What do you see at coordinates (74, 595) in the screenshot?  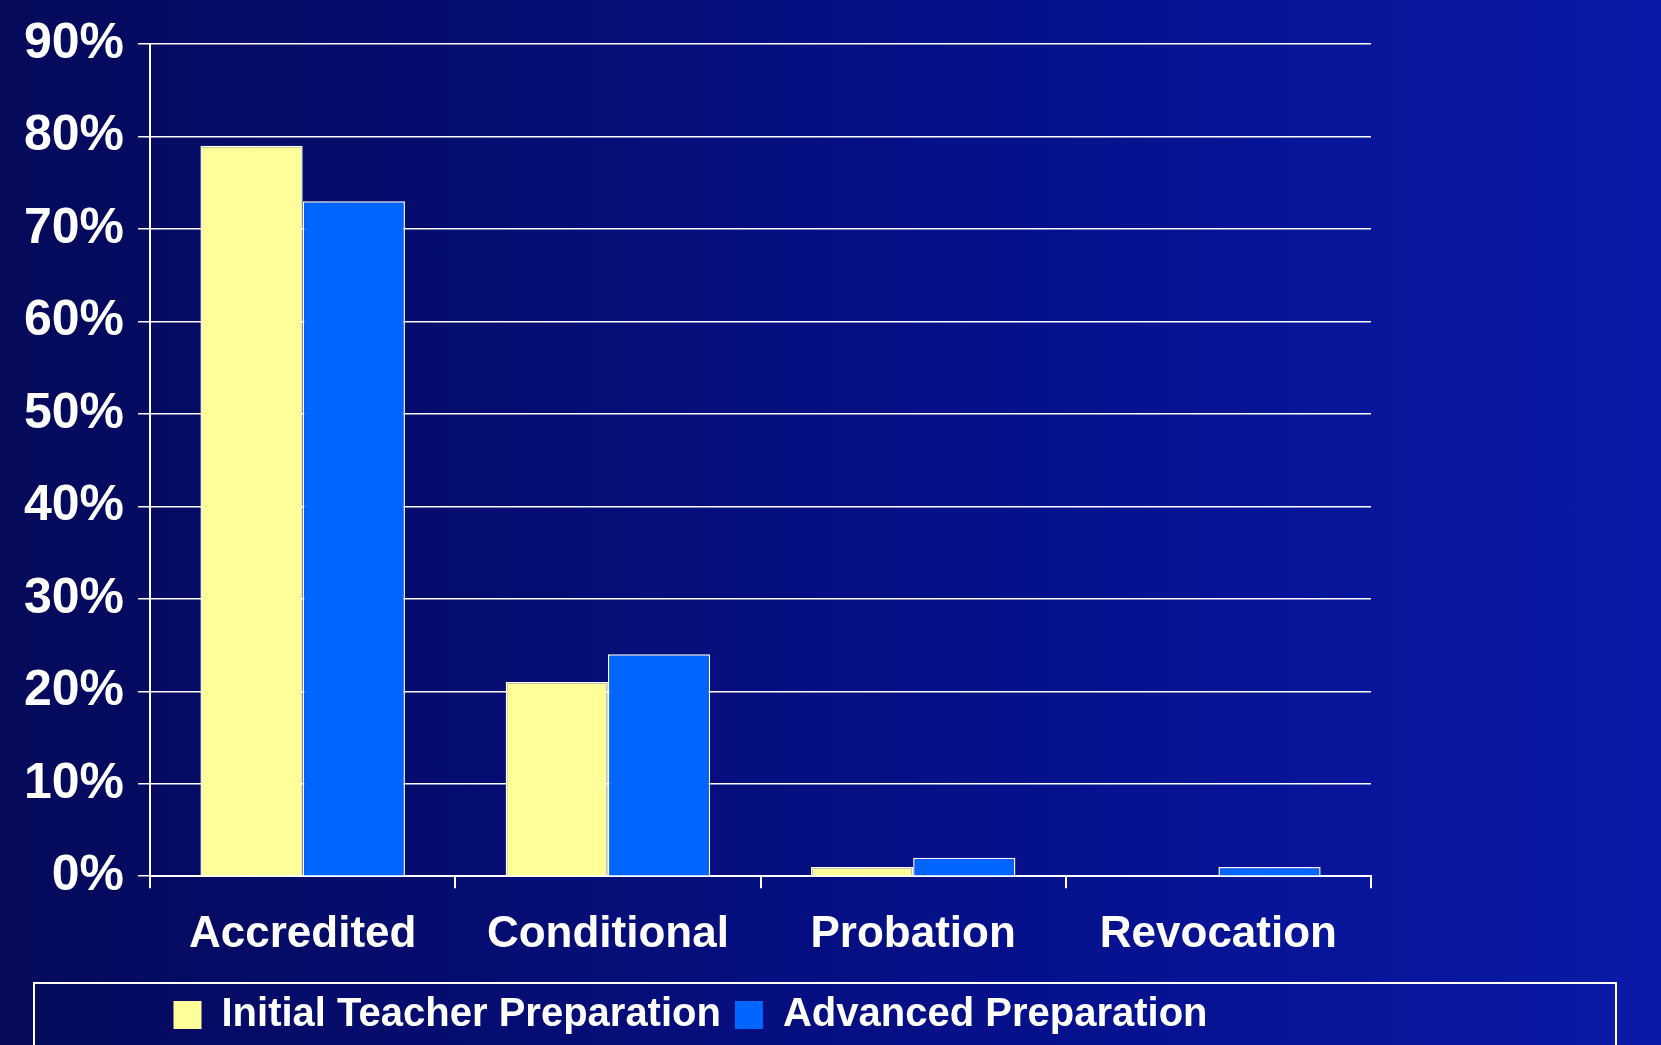 I see `y-tick-label: 30%` at bounding box center [74, 595].